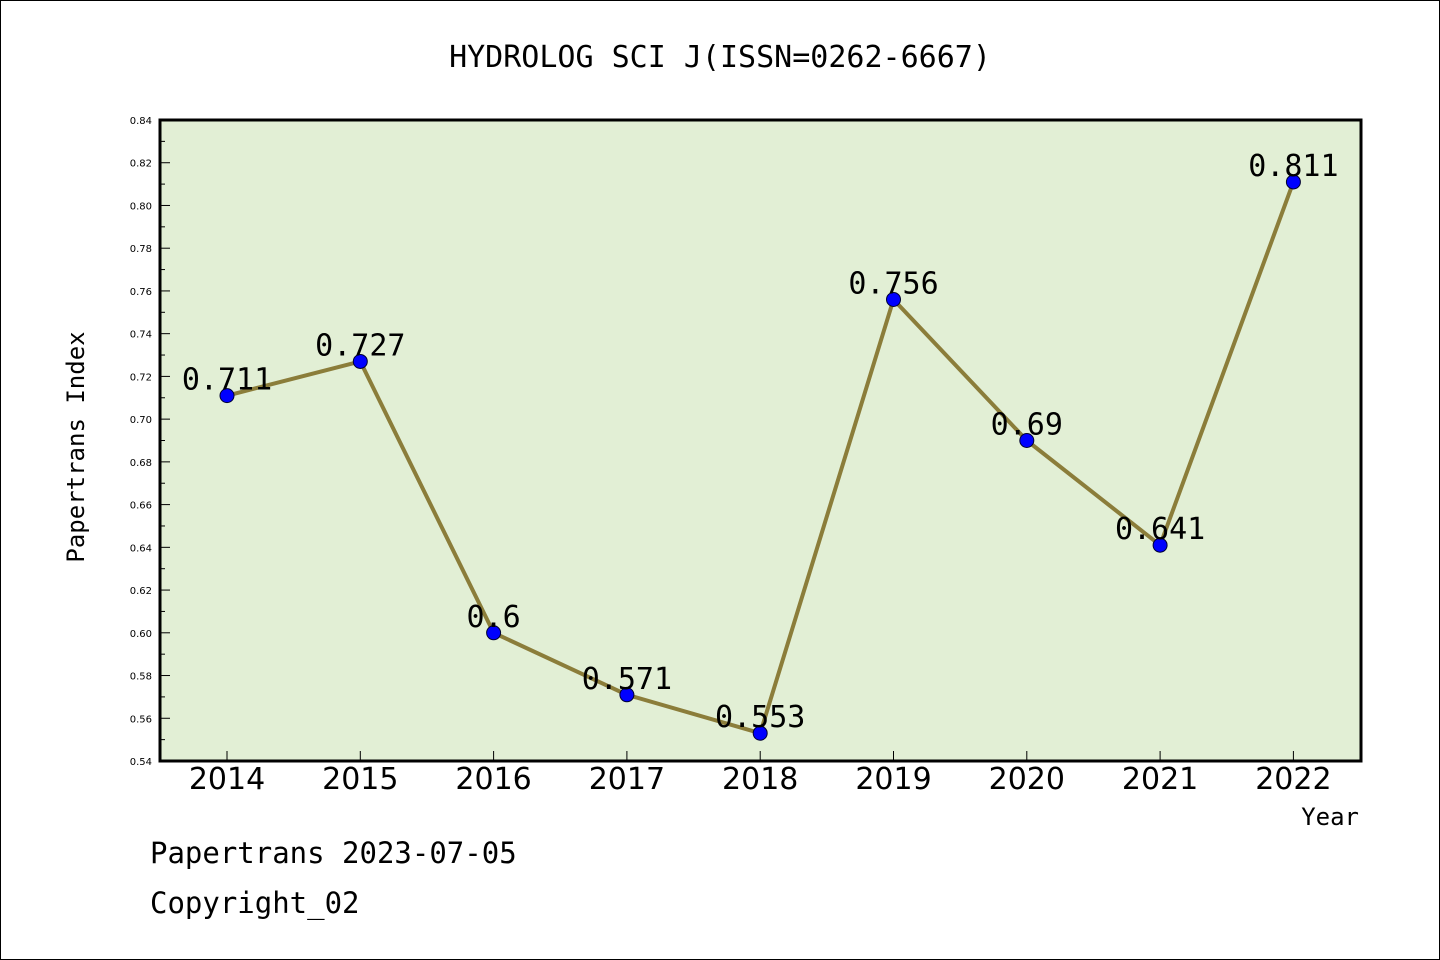  I want to click on data-label: 0.641, so click(1160, 529).